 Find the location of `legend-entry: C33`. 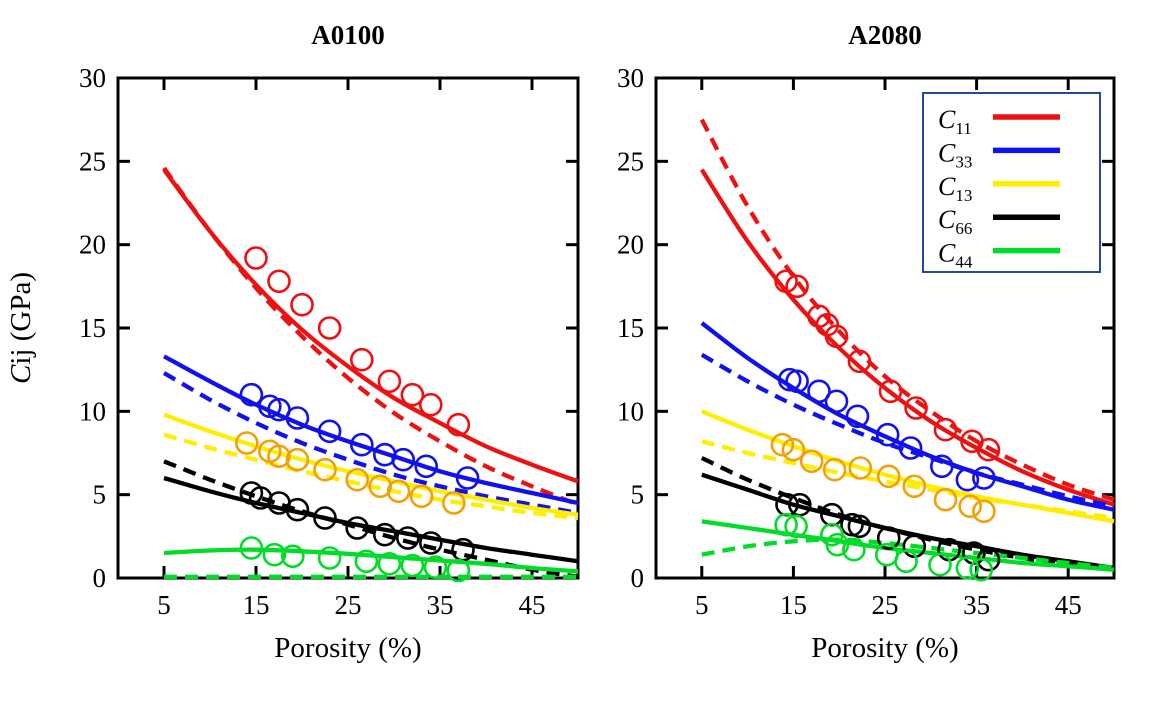

legend-entry: C33 is located at coordinates (999, 154).